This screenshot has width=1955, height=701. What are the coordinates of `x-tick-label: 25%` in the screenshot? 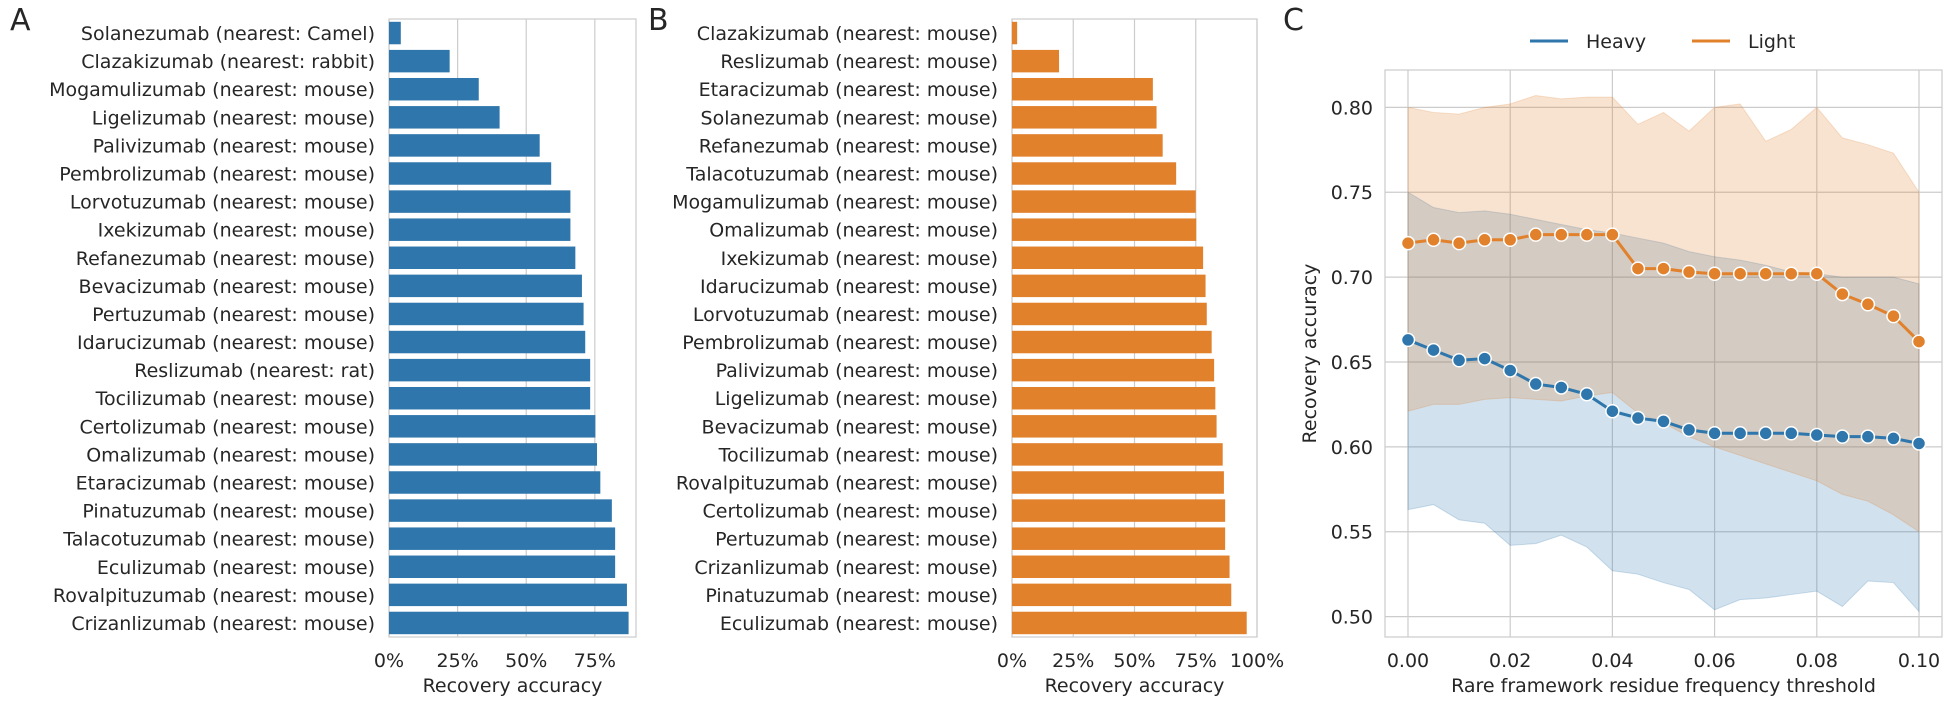 It's located at (457, 661).